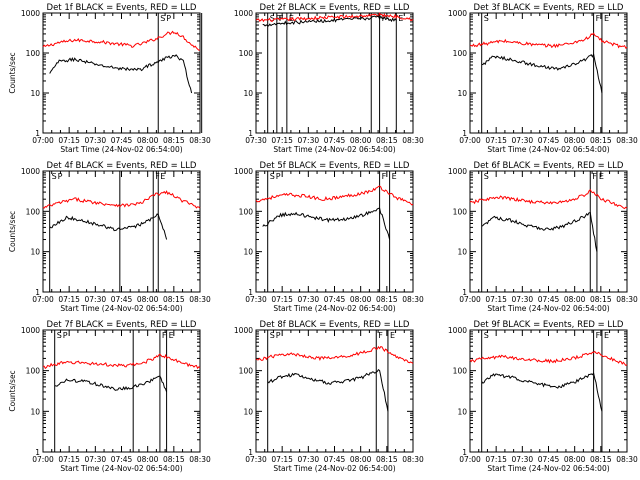  I want to click on panel-title: Det 2f BLACK = Events, RED = LLD, so click(335, 8).